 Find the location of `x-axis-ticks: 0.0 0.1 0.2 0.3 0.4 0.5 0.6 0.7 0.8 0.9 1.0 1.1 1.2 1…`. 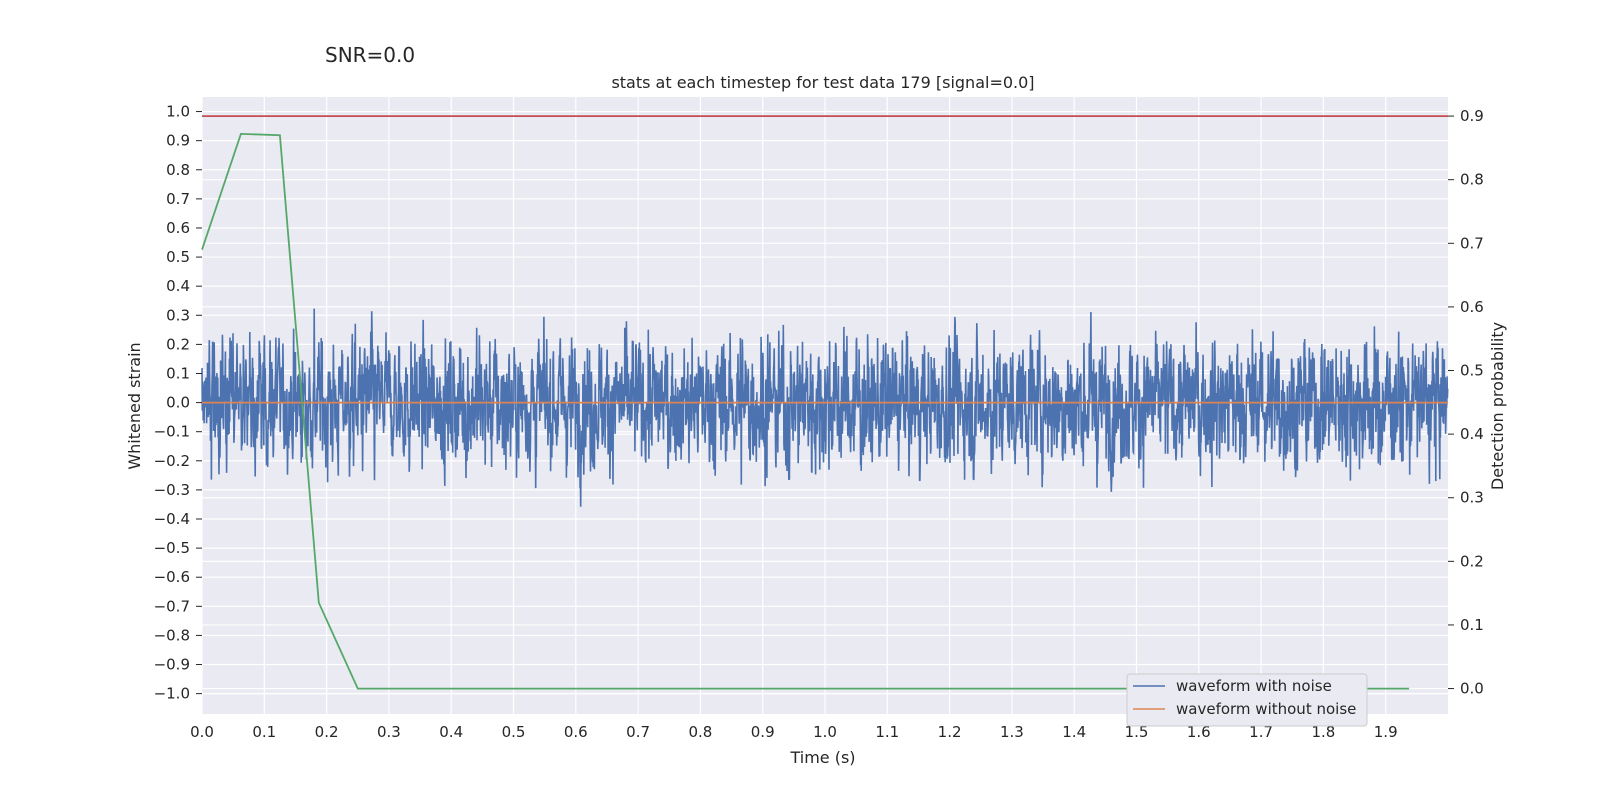

x-axis-ticks: 0.0 0.1 0.2 0.3 0.4 0.5 0.6 0.7 0.8 0.9 1.0 1.1 1.2 1… is located at coordinates (794, 732).